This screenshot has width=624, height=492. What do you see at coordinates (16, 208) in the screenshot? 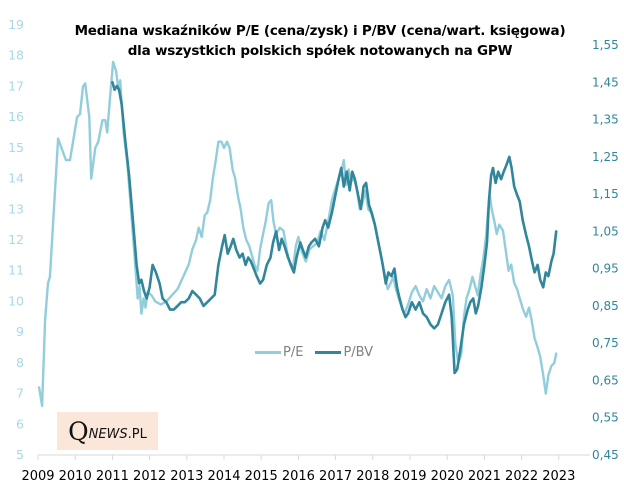
I see `y-left-tick-label: 13` at bounding box center [16, 208].